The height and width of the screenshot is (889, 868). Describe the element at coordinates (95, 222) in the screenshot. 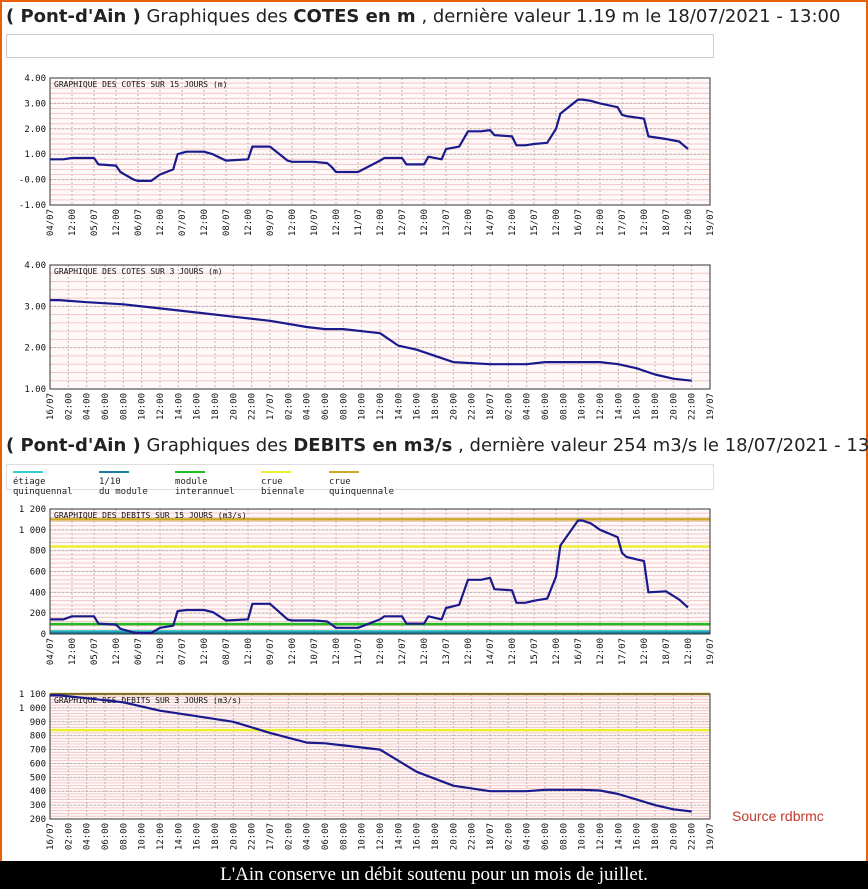

I see `x-tick-label: 05/07` at that location.